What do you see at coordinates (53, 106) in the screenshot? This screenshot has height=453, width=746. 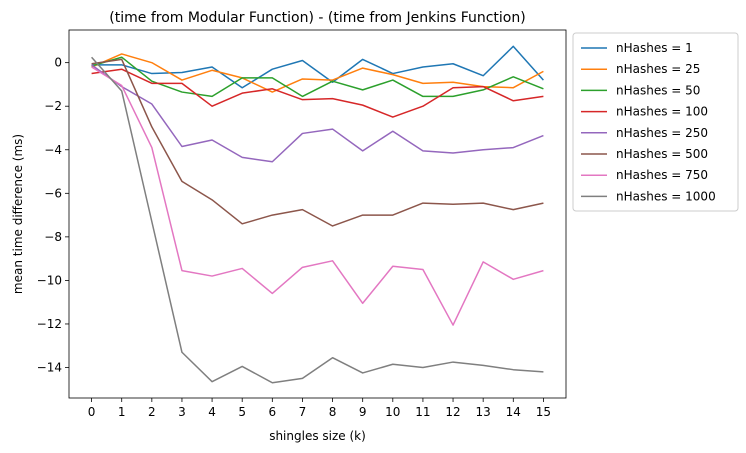 I see `y-tick-label: −2` at bounding box center [53, 106].